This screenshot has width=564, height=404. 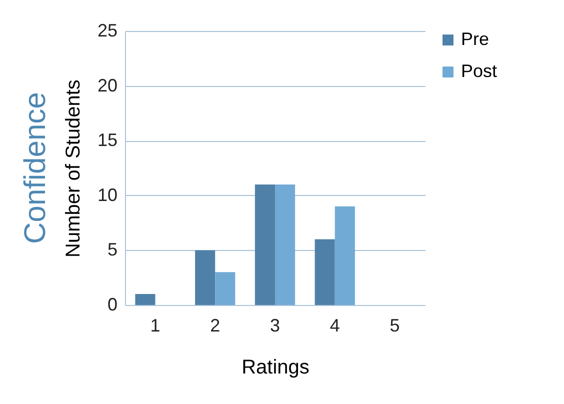 I want to click on text: Confidence, so click(x=35, y=168).